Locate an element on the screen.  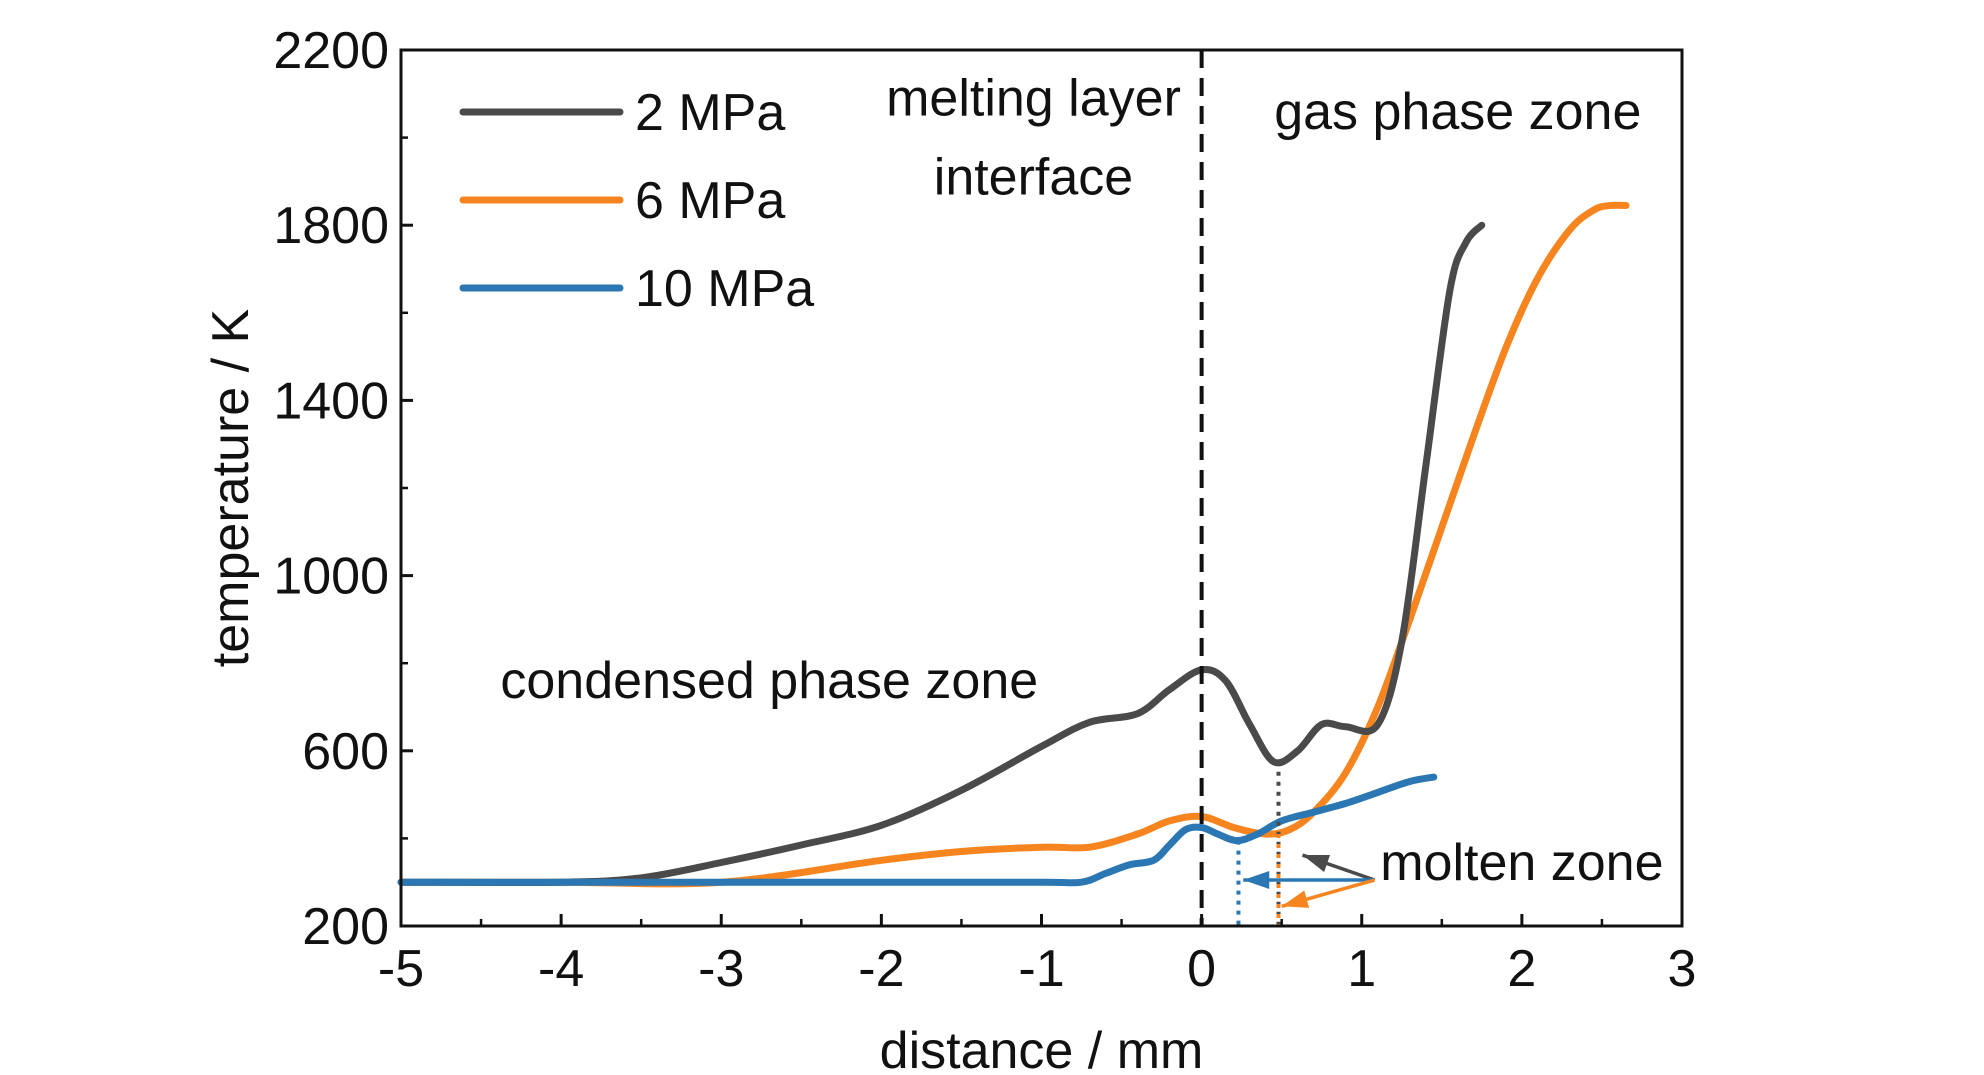
reference-lines is located at coordinates (1240, 488).